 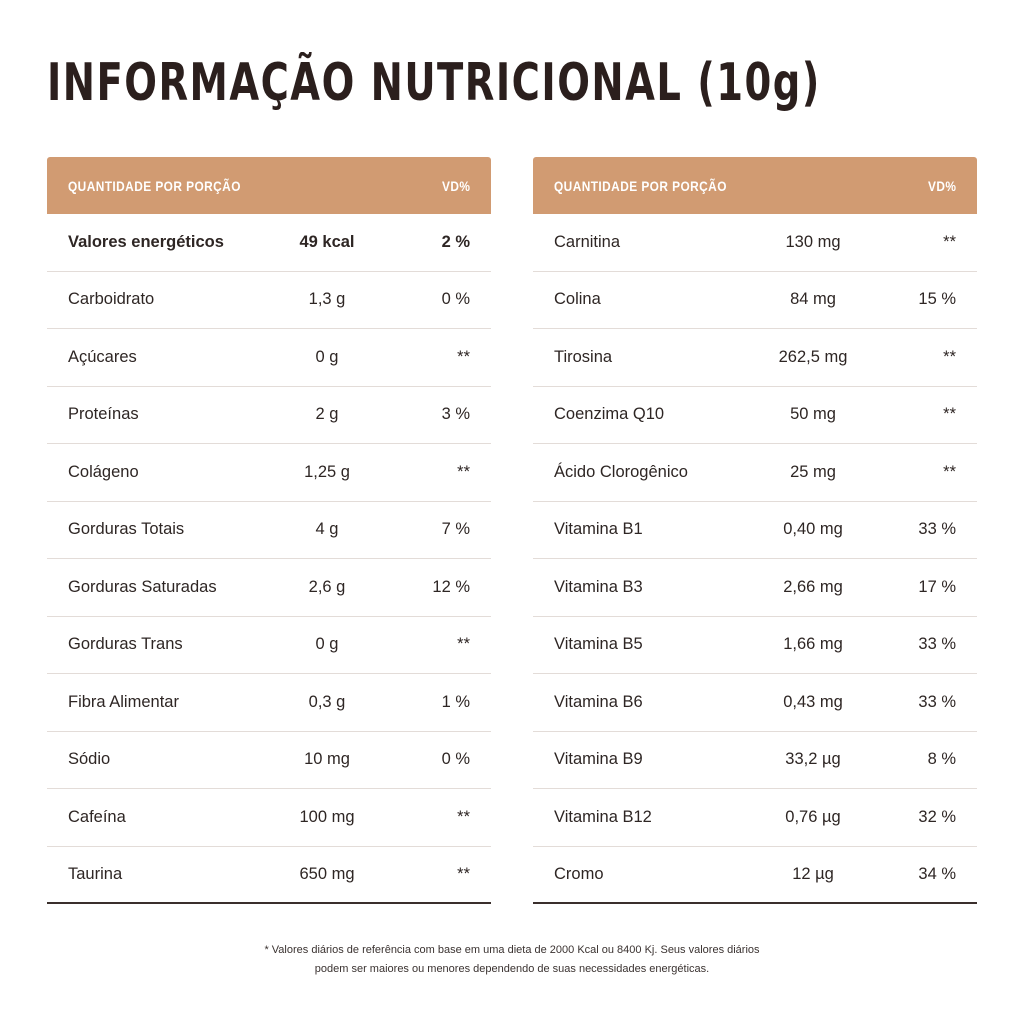 I want to click on nutrient-amount: 50 mg, so click(x=813, y=414).